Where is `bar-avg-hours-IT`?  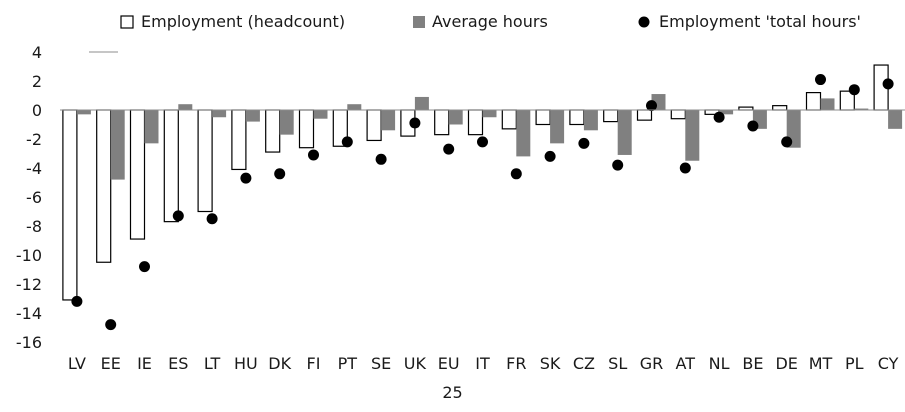 bar-avg-hours-IT is located at coordinates (489, 114).